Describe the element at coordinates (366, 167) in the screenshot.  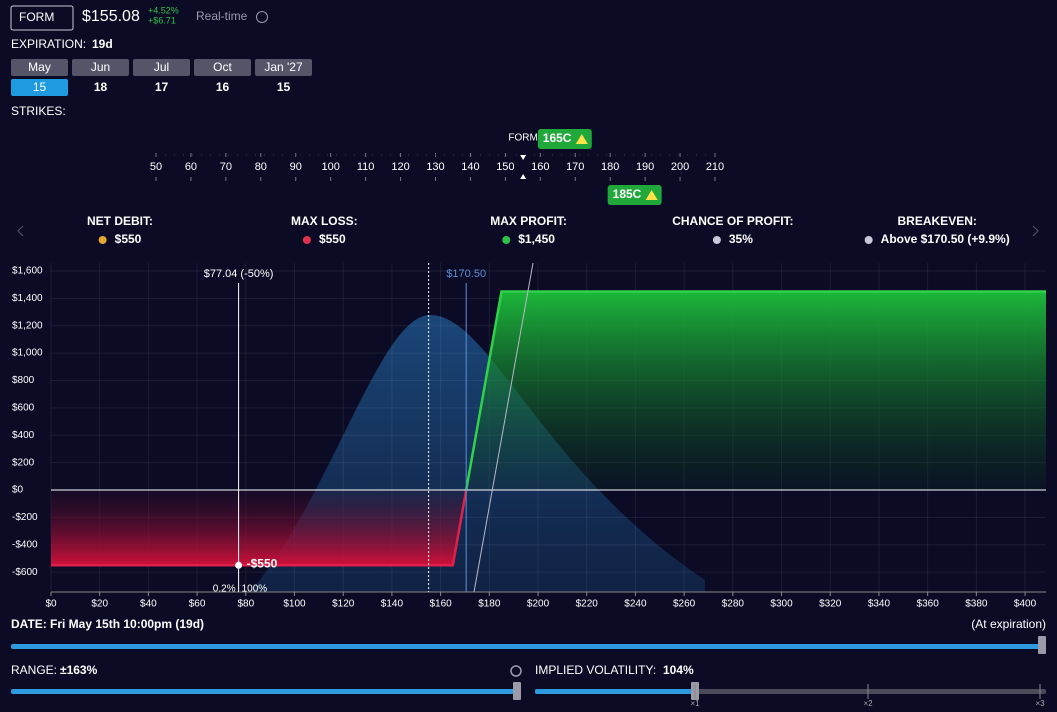
I see `strike-label: 110` at that location.